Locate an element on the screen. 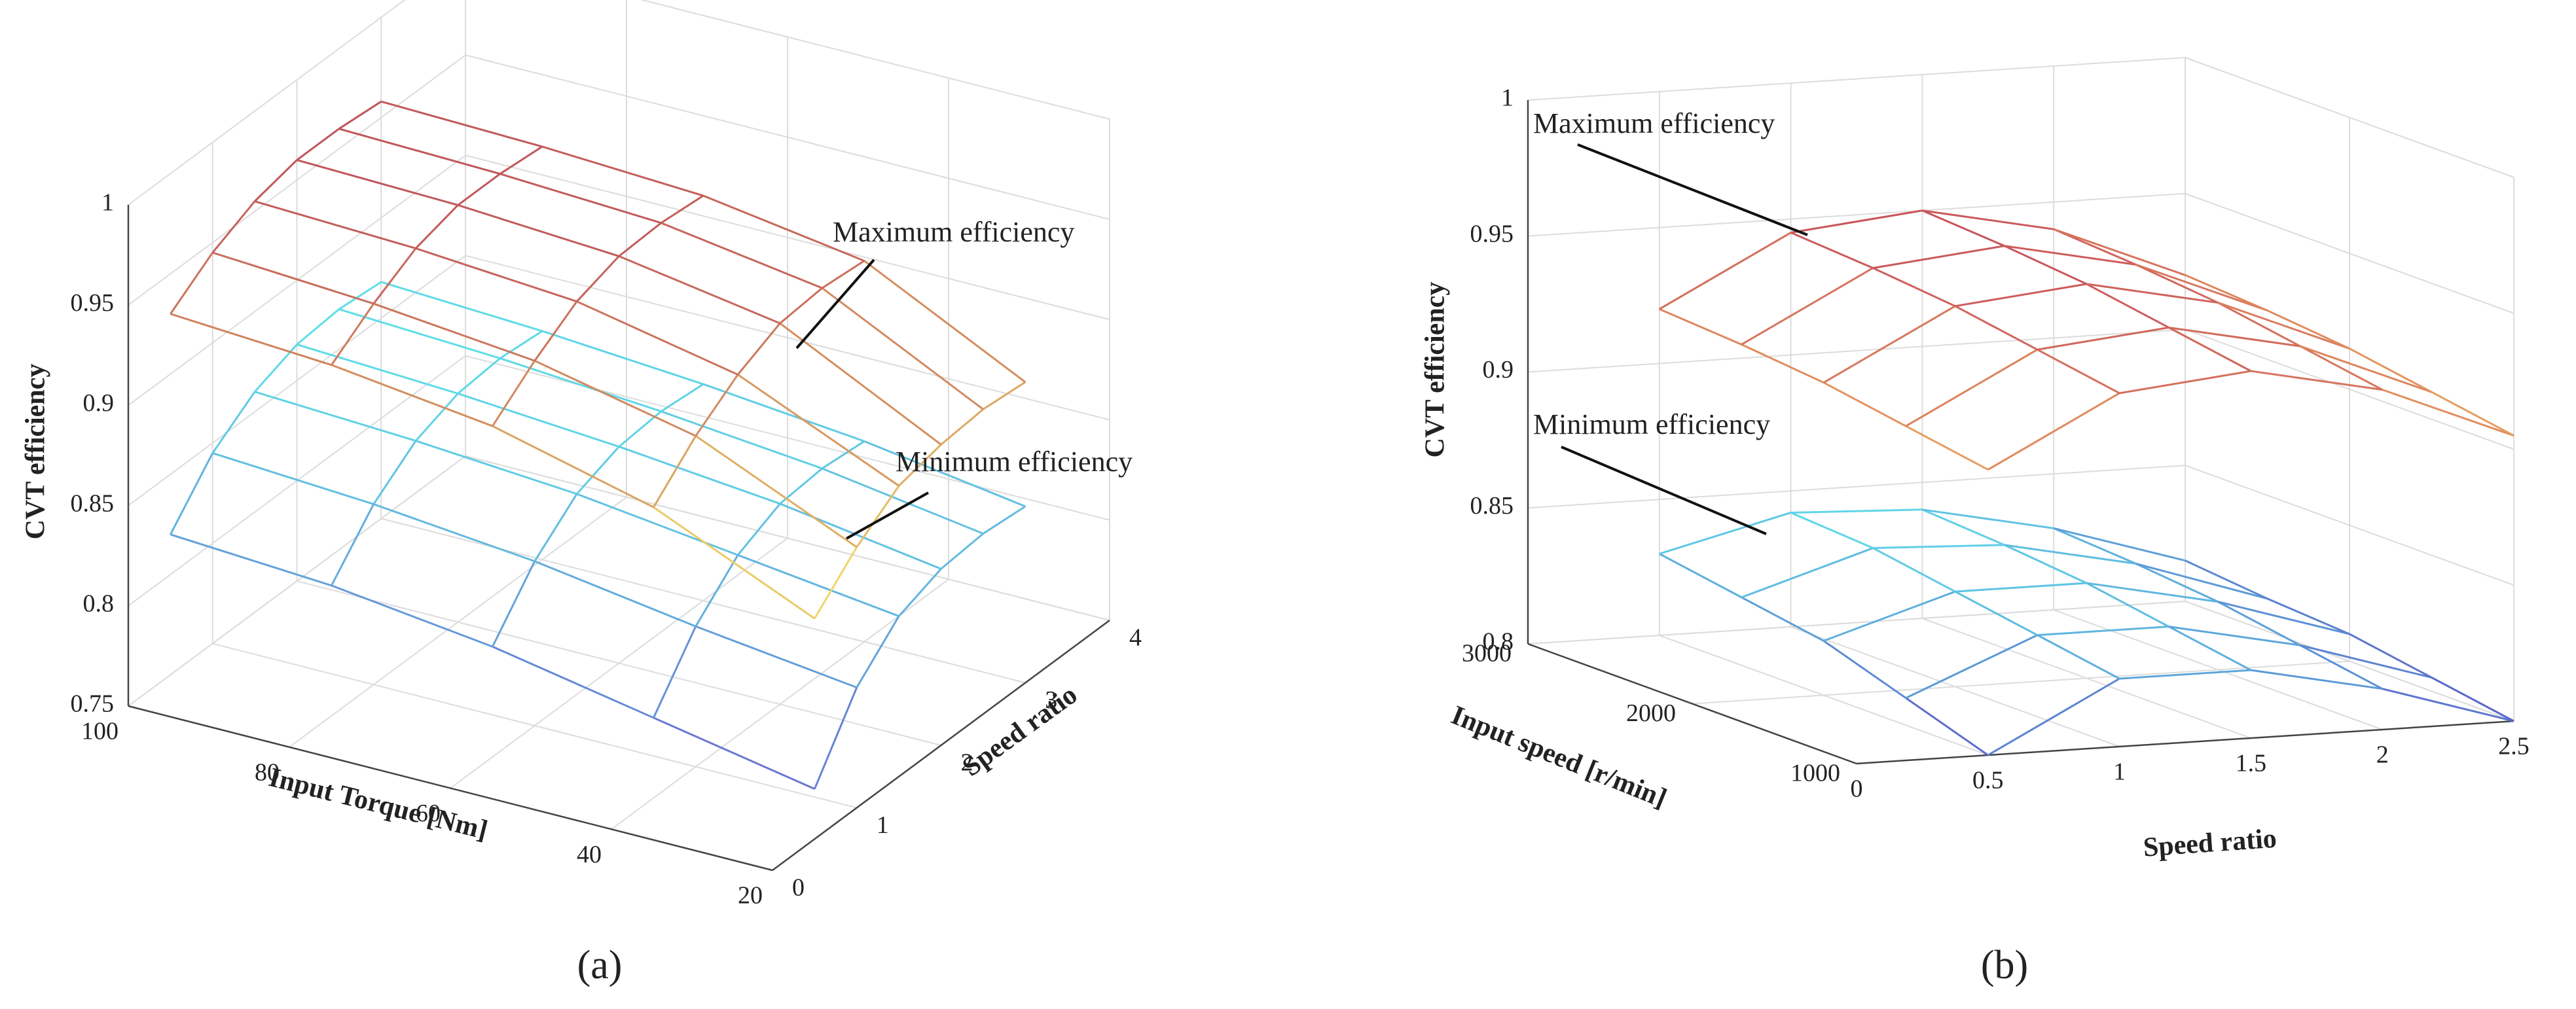 This screenshot has height=1009, width=2576. x-tick-label: 40 is located at coordinates (589, 855).